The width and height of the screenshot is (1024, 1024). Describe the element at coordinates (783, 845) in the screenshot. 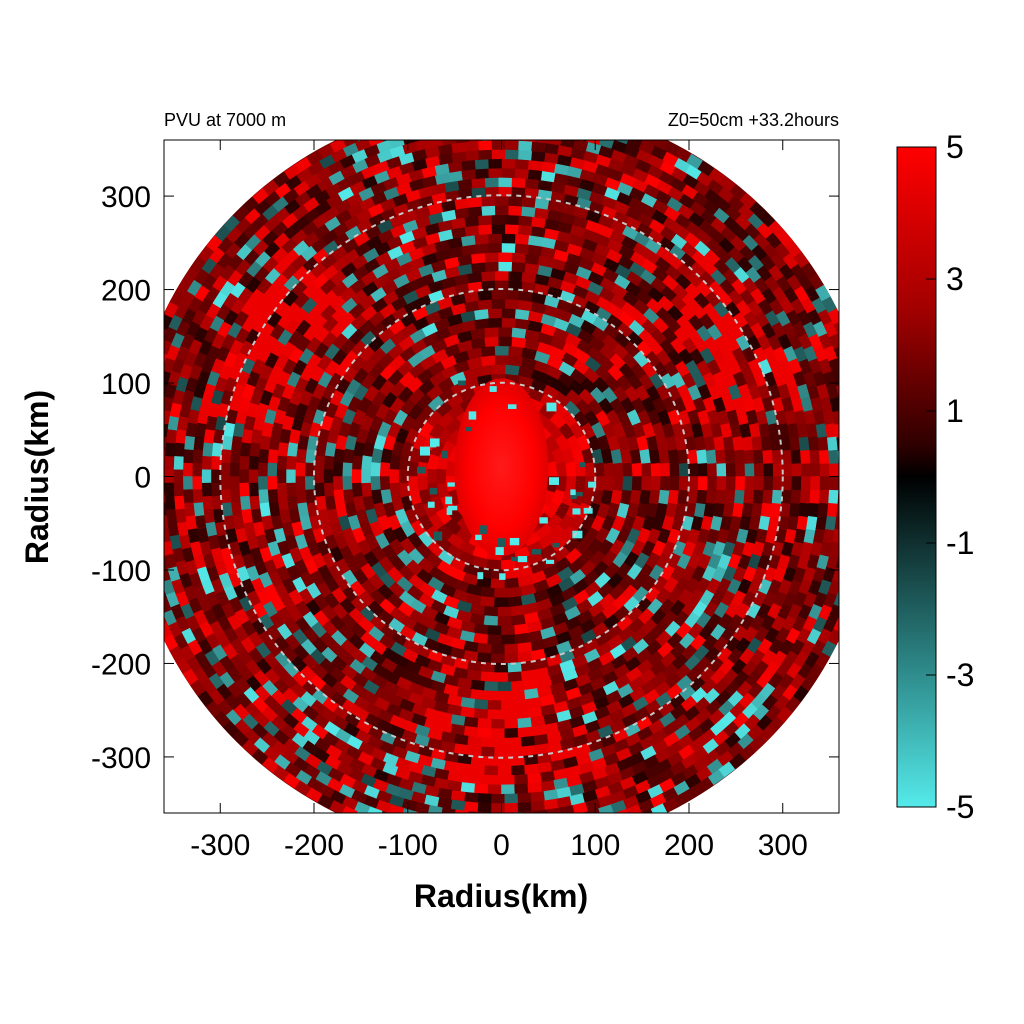

I see `x-tick-label: 300` at that location.